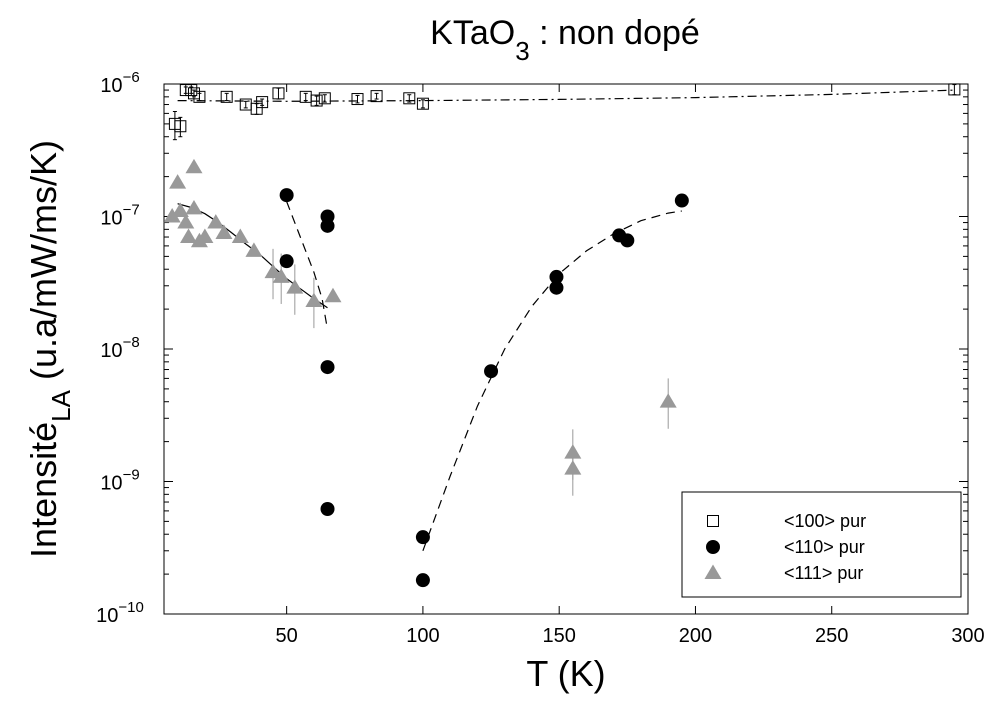 This screenshot has width=996, height=702. Describe the element at coordinates (566, 95) in the screenshot. I see `fit-line-dash-dot` at that location.